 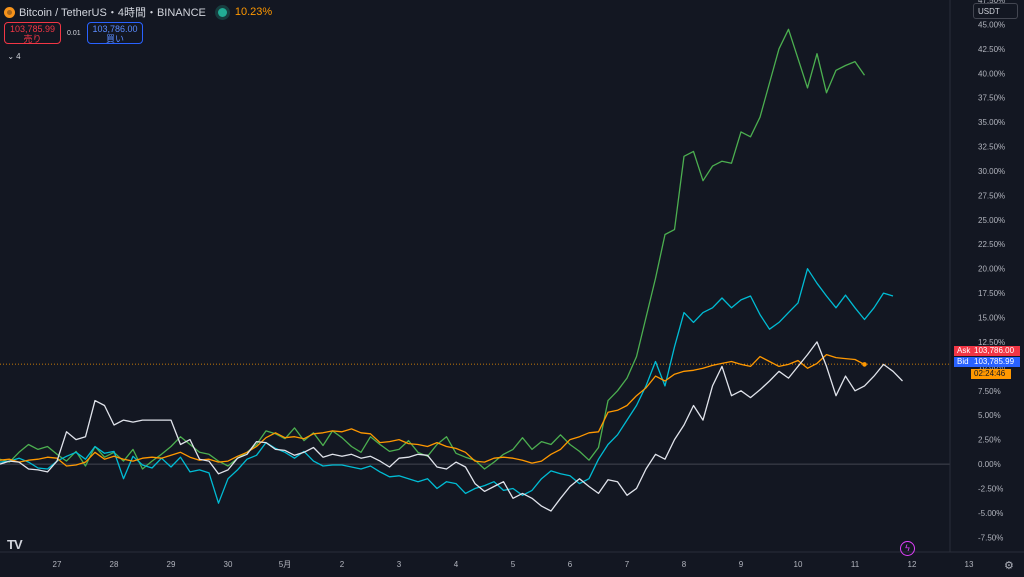 I want to click on y-tick-label: 45.00%, so click(x=991, y=24).